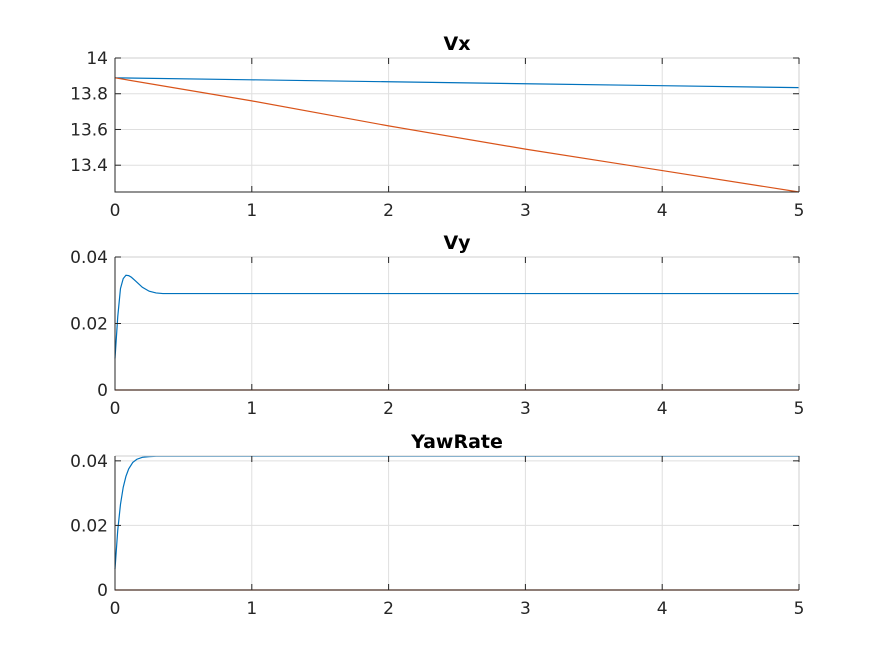  I want to click on y-tick-label: 13.6, so click(89, 130).